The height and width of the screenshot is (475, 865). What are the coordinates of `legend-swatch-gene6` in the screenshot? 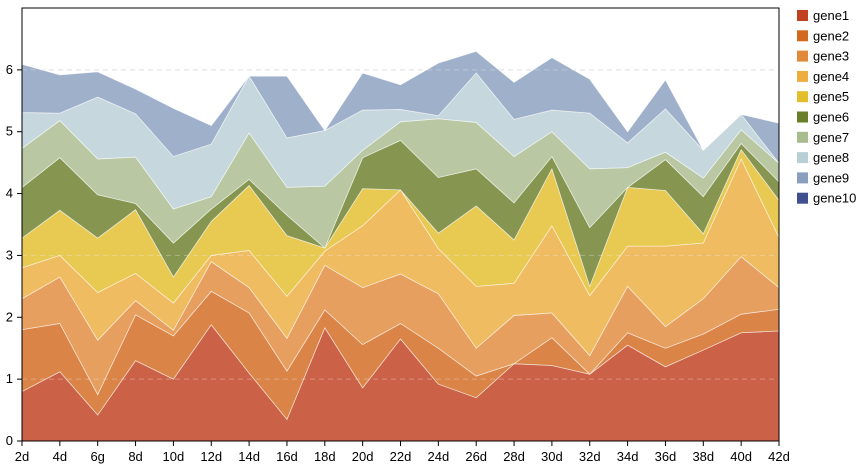 It's located at (802, 117).